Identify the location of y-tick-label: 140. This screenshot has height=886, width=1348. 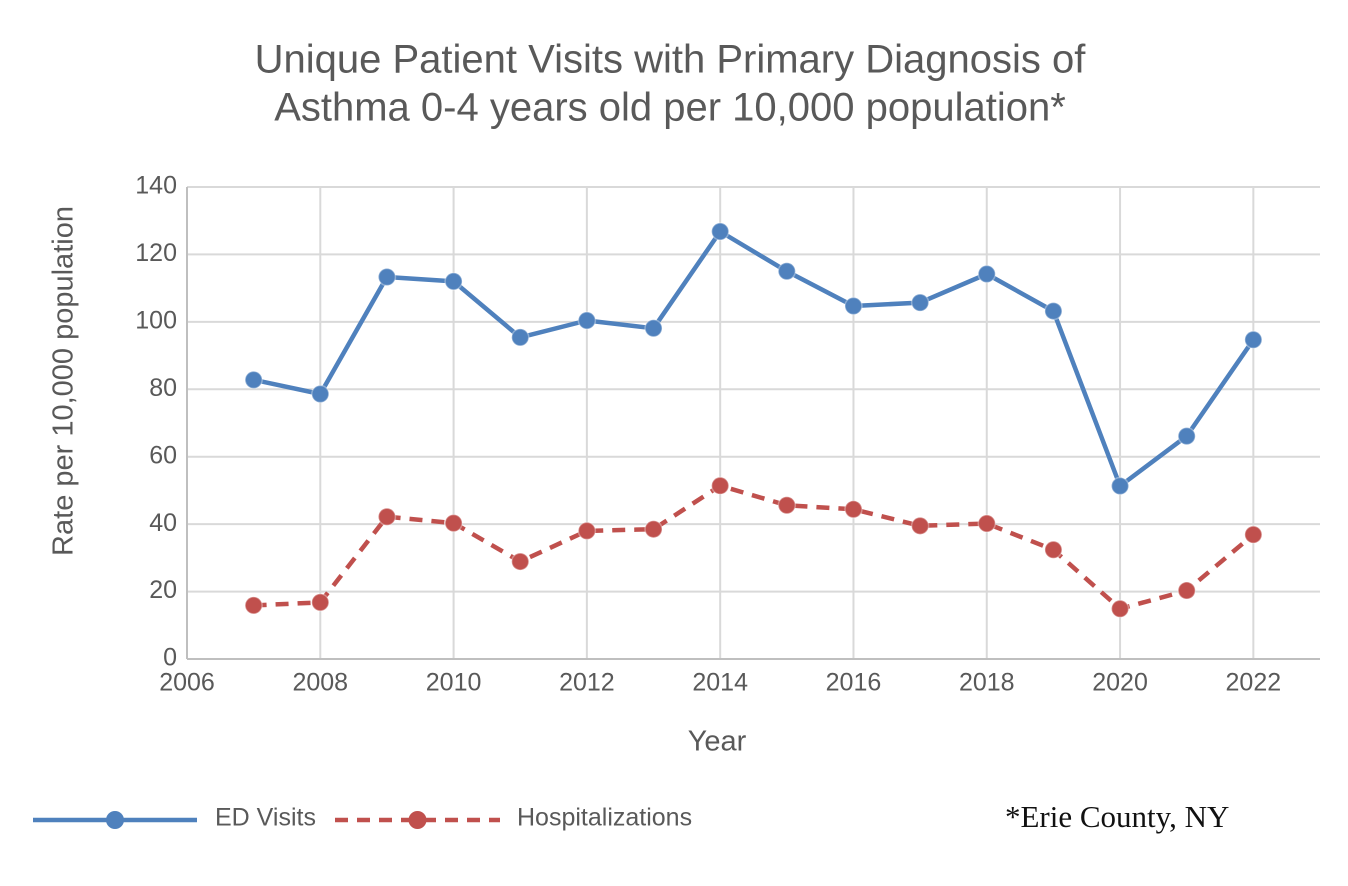
(156, 186).